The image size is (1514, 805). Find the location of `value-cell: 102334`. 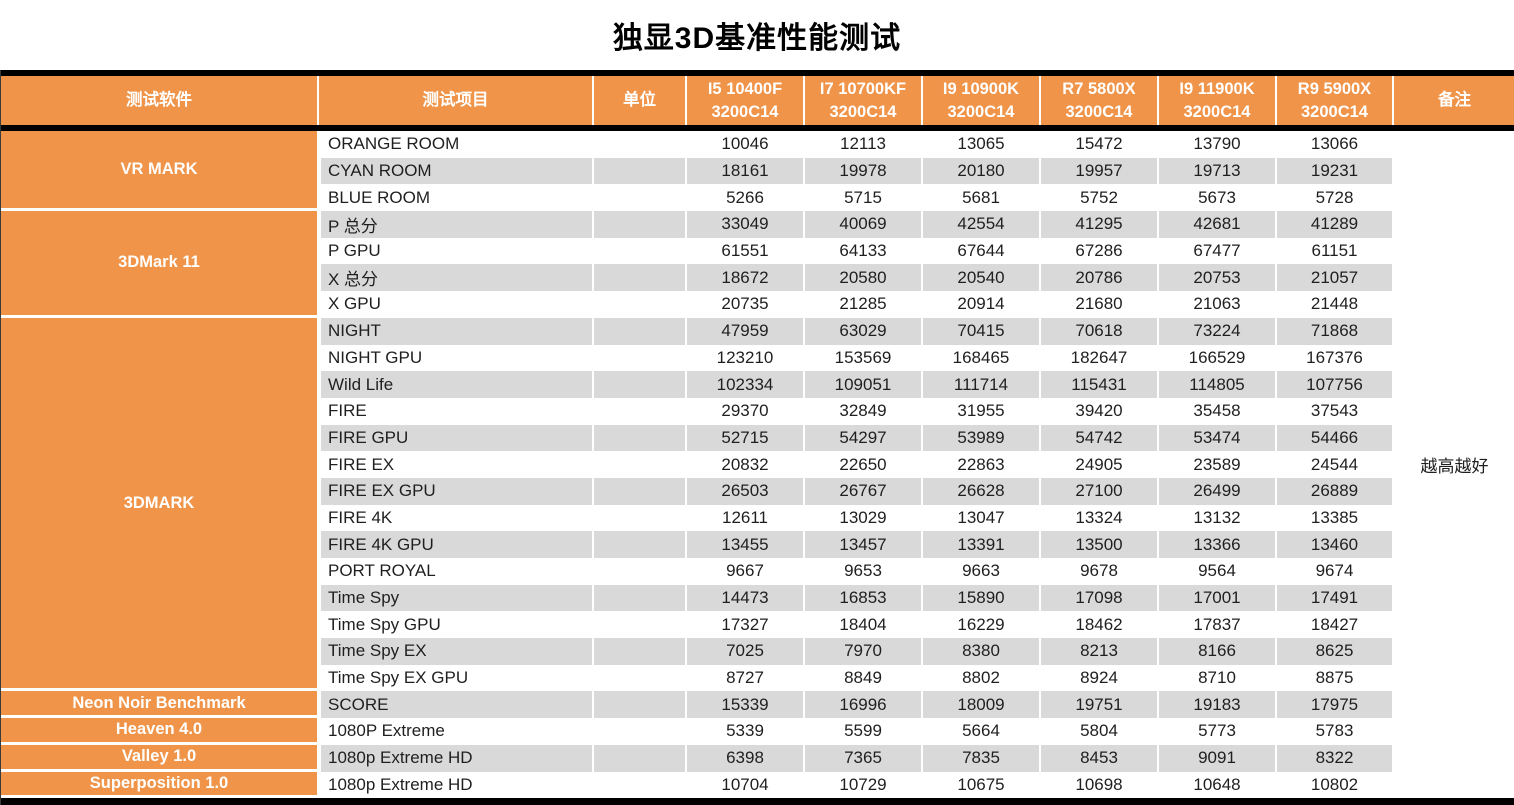

value-cell: 102334 is located at coordinates (746, 384).